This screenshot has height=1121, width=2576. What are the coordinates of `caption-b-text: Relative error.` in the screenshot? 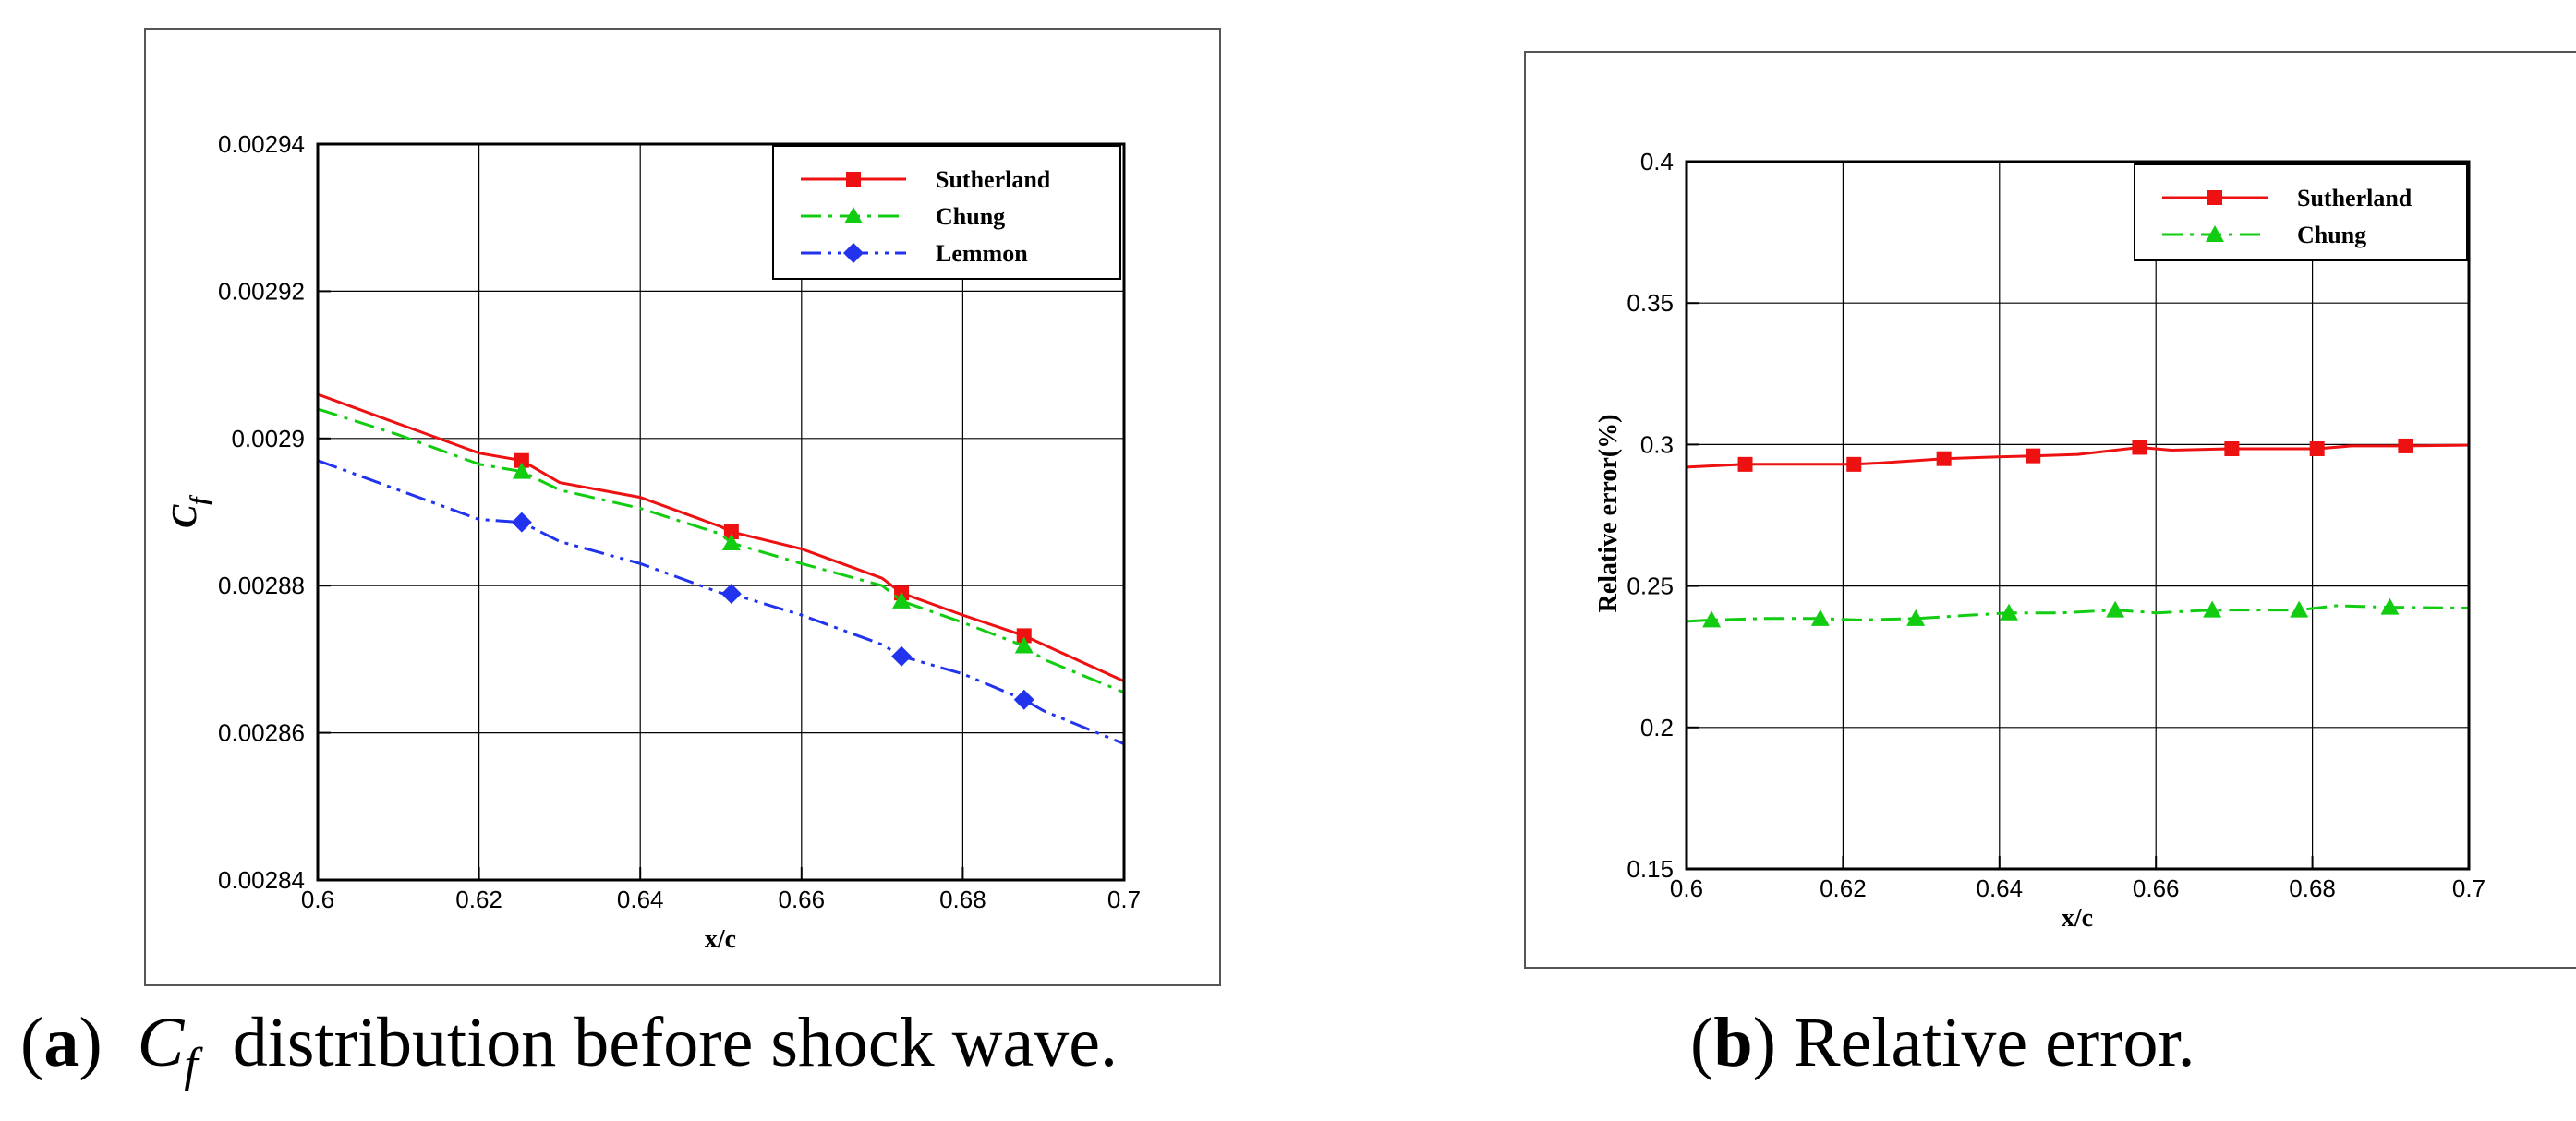 It's located at (1994, 1042).